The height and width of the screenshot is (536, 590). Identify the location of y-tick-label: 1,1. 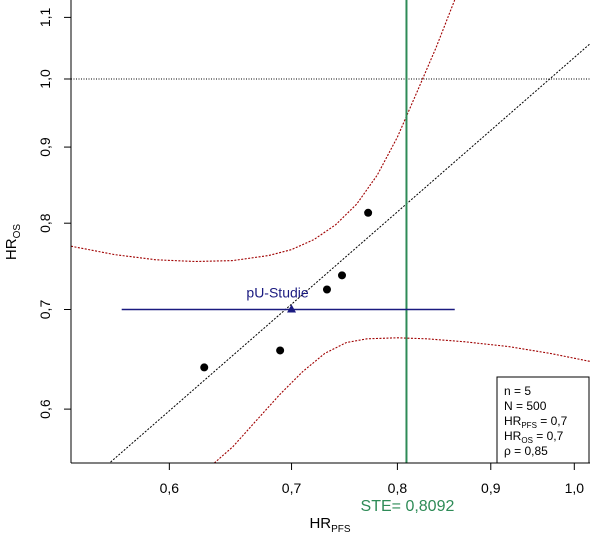
(45, 17).